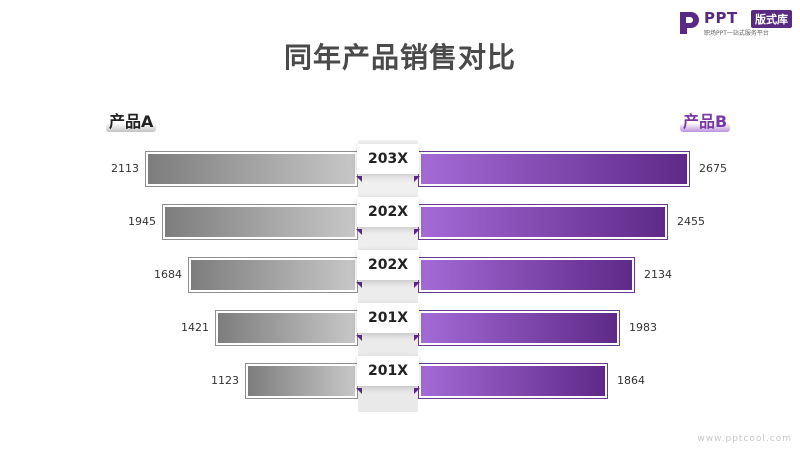 Image resolution: width=800 pixels, height=450 pixels. I want to click on legend-product-a-label: 产品A, so click(131, 121).